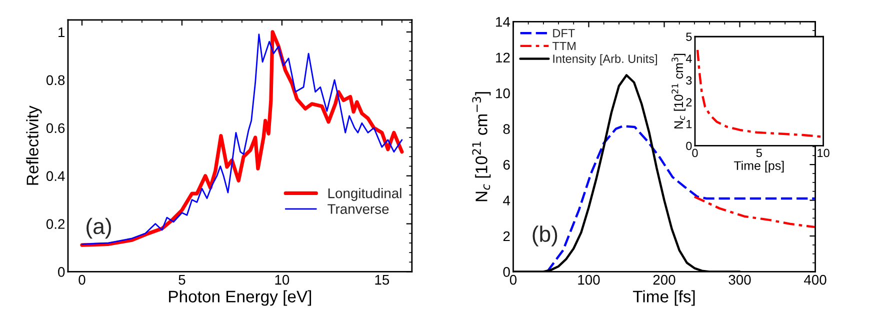  Describe the element at coordinates (689, 80) in the screenshot. I see `y-tick-label: 3` at that location.